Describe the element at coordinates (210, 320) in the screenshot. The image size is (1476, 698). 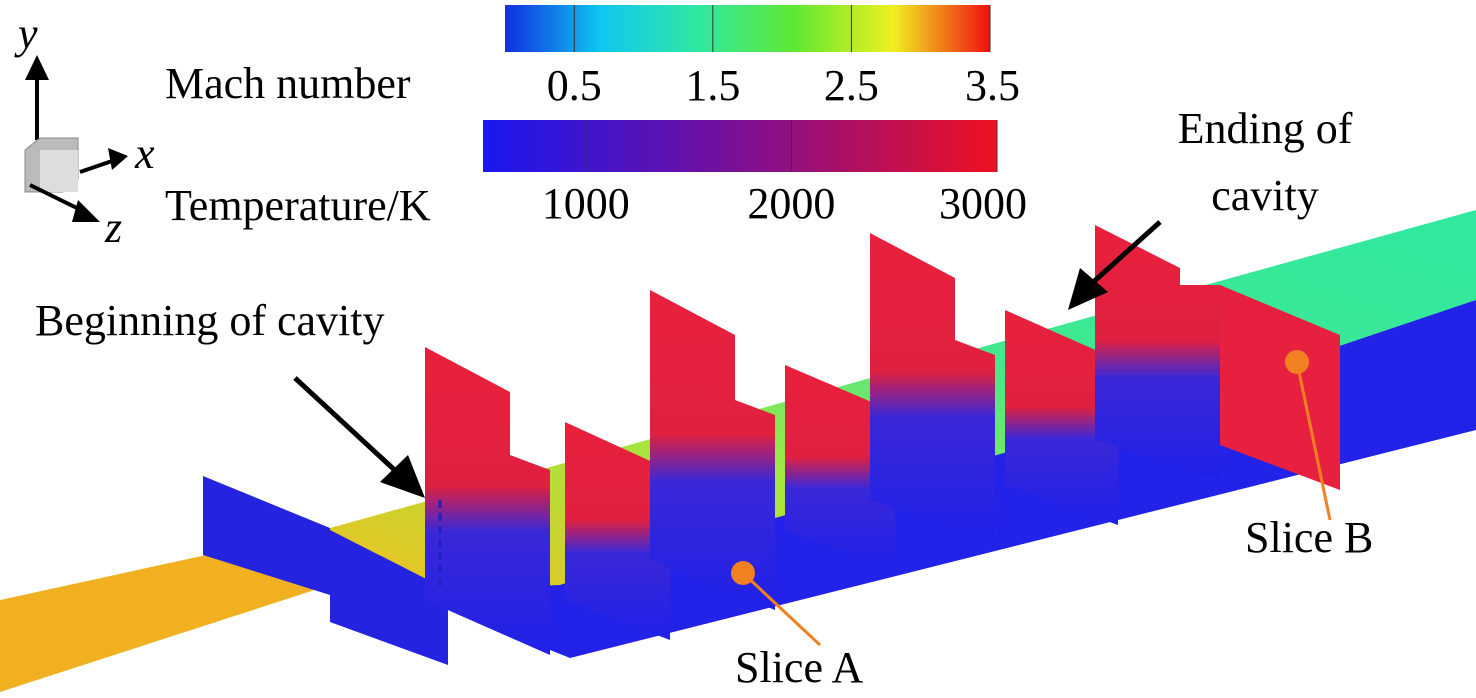
I see `annotation: Beginning of cavity` at that location.